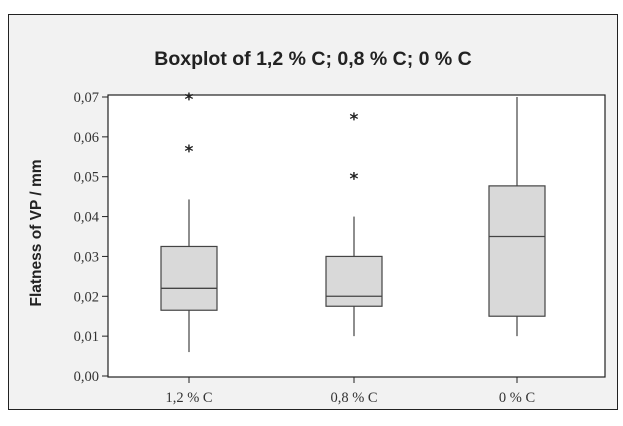 The height and width of the screenshot is (426, 623). Describe the element at coordinates (86, 138) in the screenshot. I see `y-tick-label: 0,06` at that location.